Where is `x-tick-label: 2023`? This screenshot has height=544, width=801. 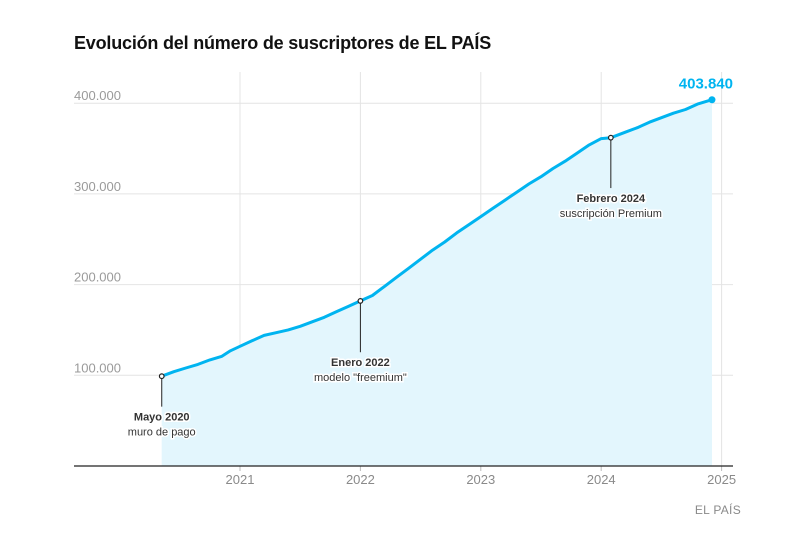
x-tick-label: 2023 is located at coordinates (480, 479).